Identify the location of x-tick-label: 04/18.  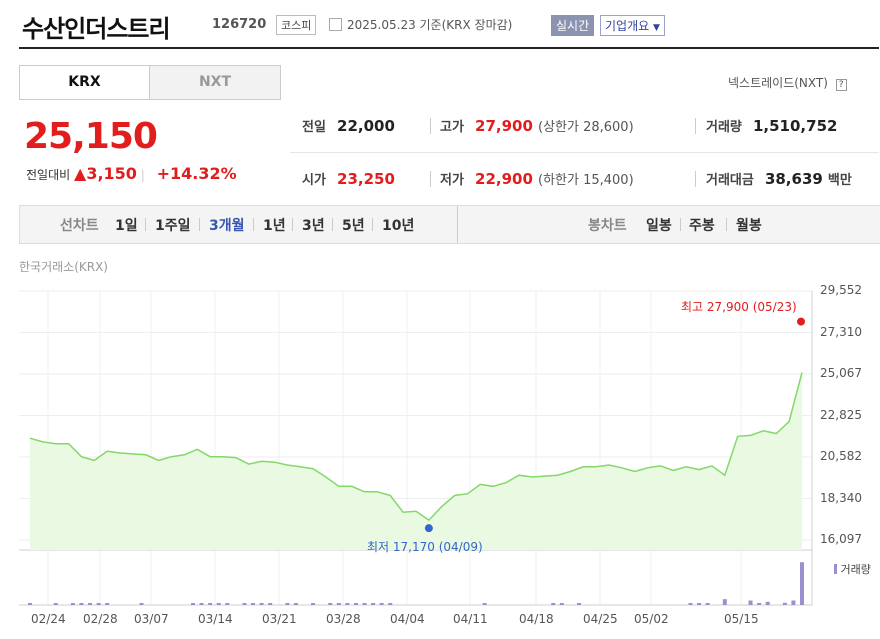
(536, 619).